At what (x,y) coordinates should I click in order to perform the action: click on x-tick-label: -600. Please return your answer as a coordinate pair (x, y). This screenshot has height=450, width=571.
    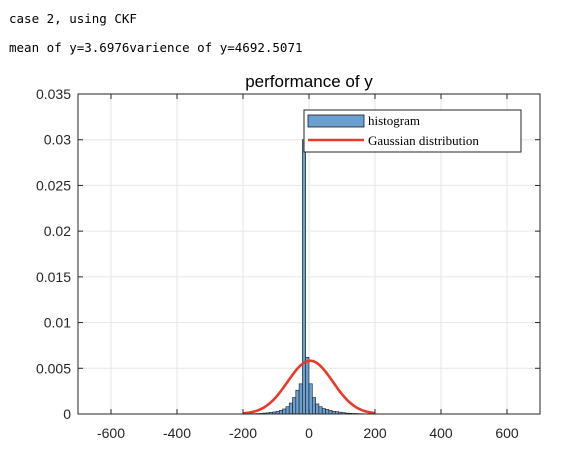
    Looking at the image, I should click on (111, 433).